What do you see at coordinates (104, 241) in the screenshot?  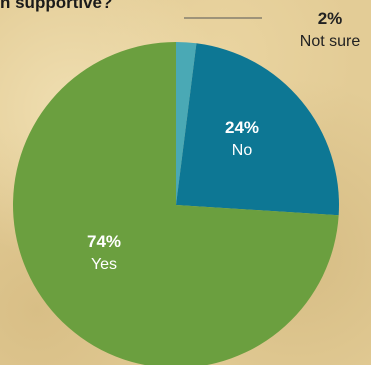 I see `slice-percent-label: 74%` at bounding box center [104, 241].